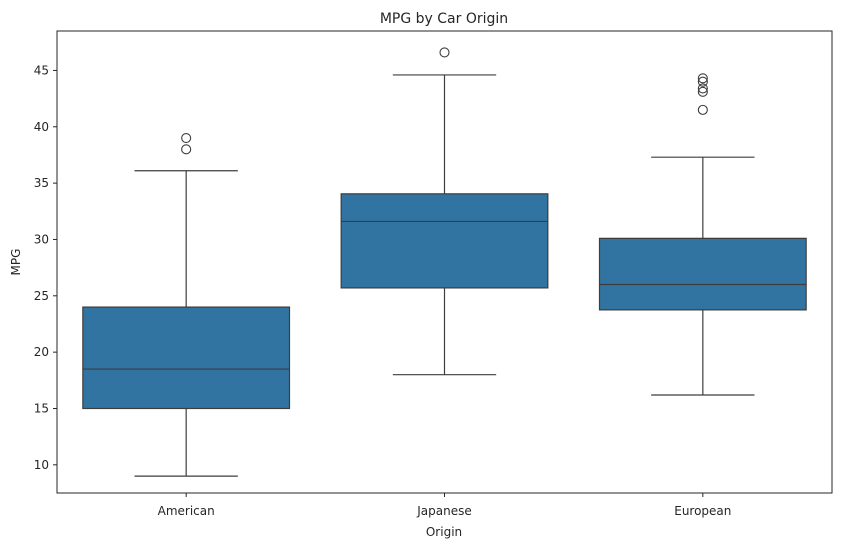 The width and height of the screenshot is (841, 547). I want to click on x-axis: American Japanese European, so click(444, 505).